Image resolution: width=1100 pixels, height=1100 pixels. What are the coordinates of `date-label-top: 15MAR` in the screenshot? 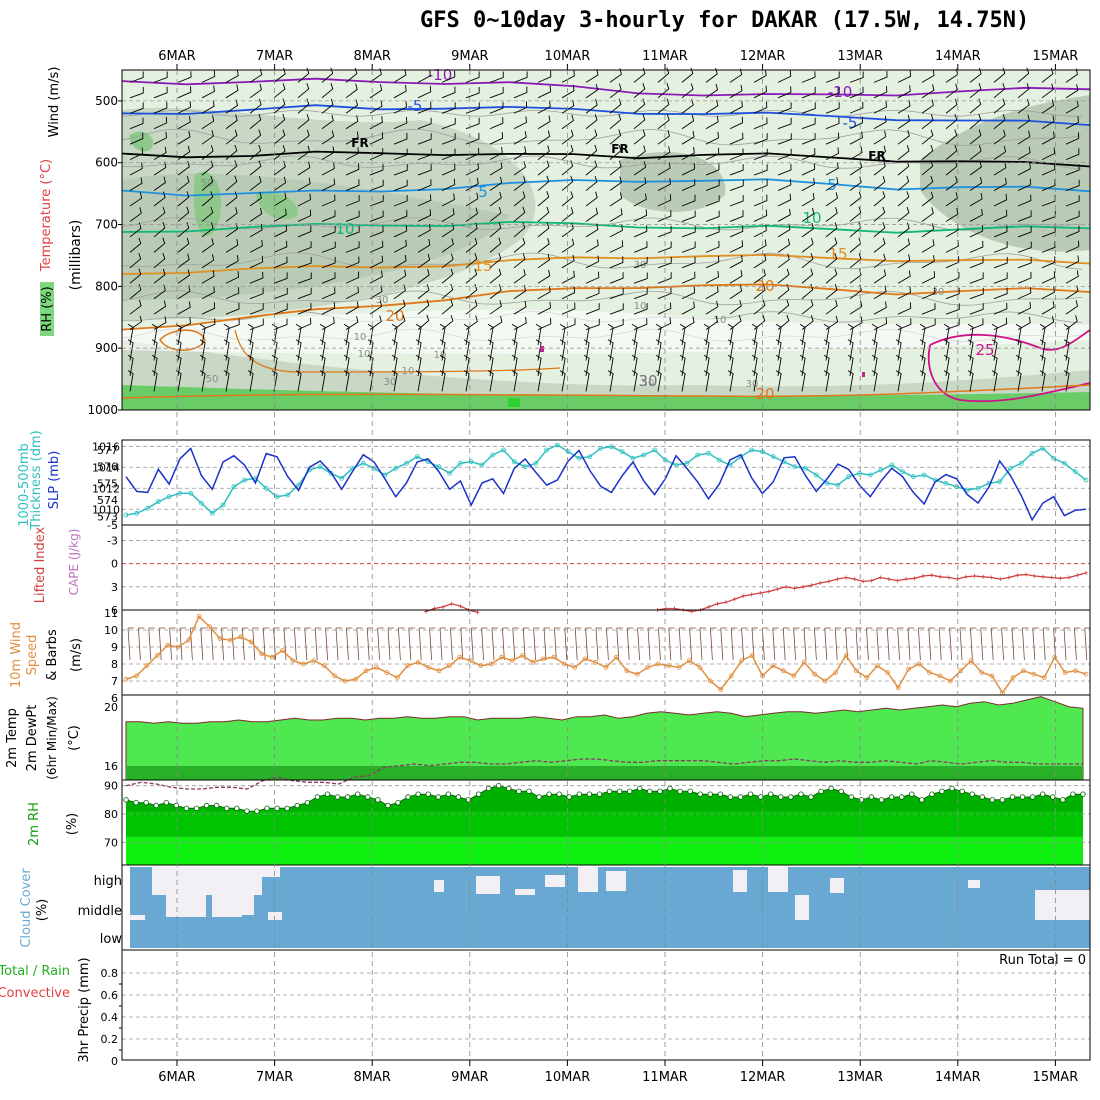 It's located at (1056, 56).